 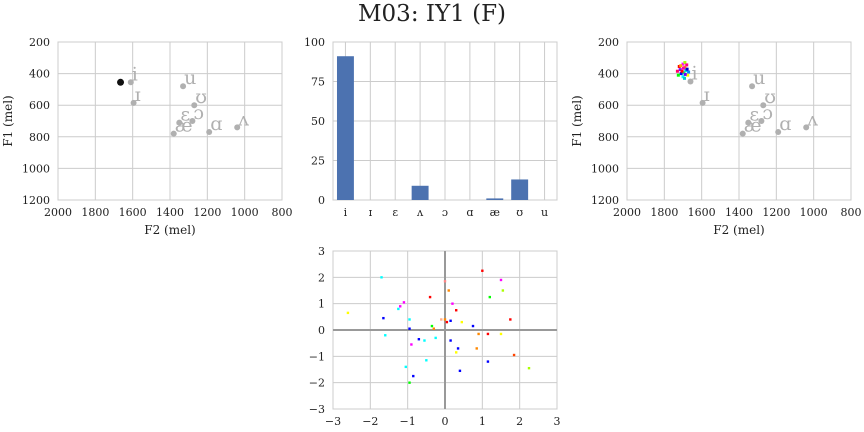 I want to click on vowel_space_left-ytick-label: 1000, so click(x=36, y=168).